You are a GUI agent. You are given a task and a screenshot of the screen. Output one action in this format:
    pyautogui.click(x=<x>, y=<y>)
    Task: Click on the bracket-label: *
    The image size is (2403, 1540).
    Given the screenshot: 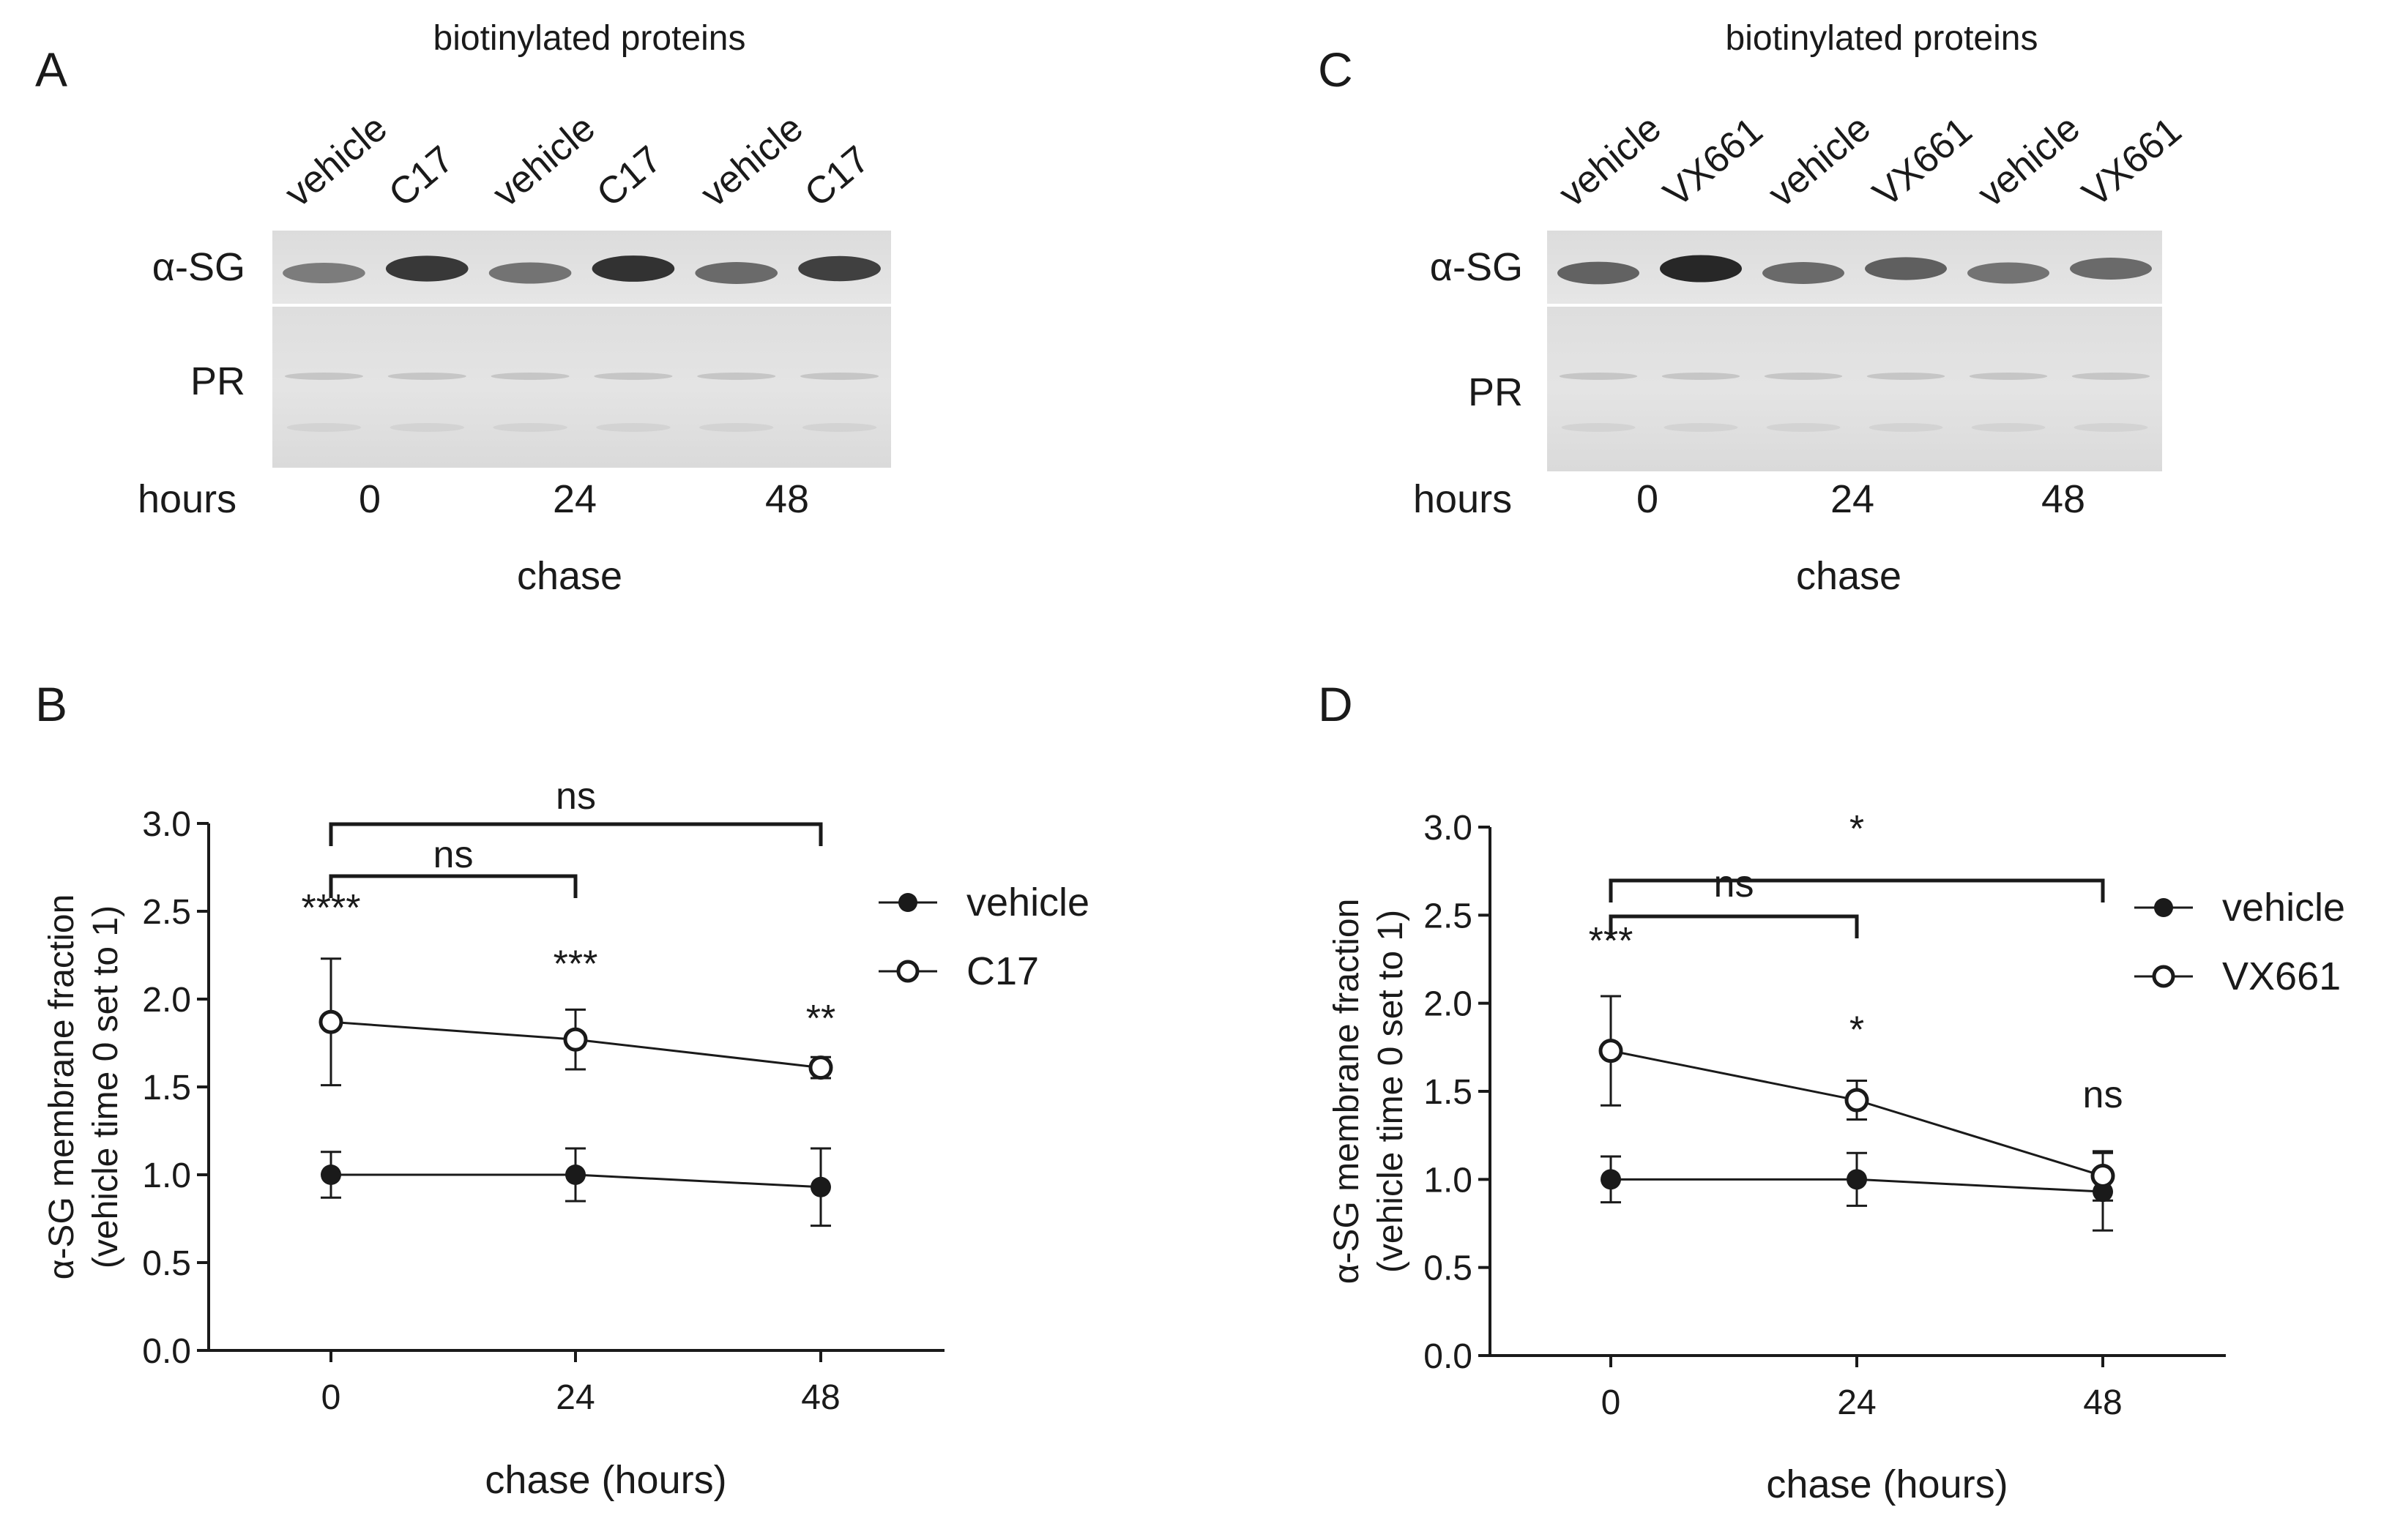 What is the action you would take?
    pyautogui.click(x=1856, y=829)
    